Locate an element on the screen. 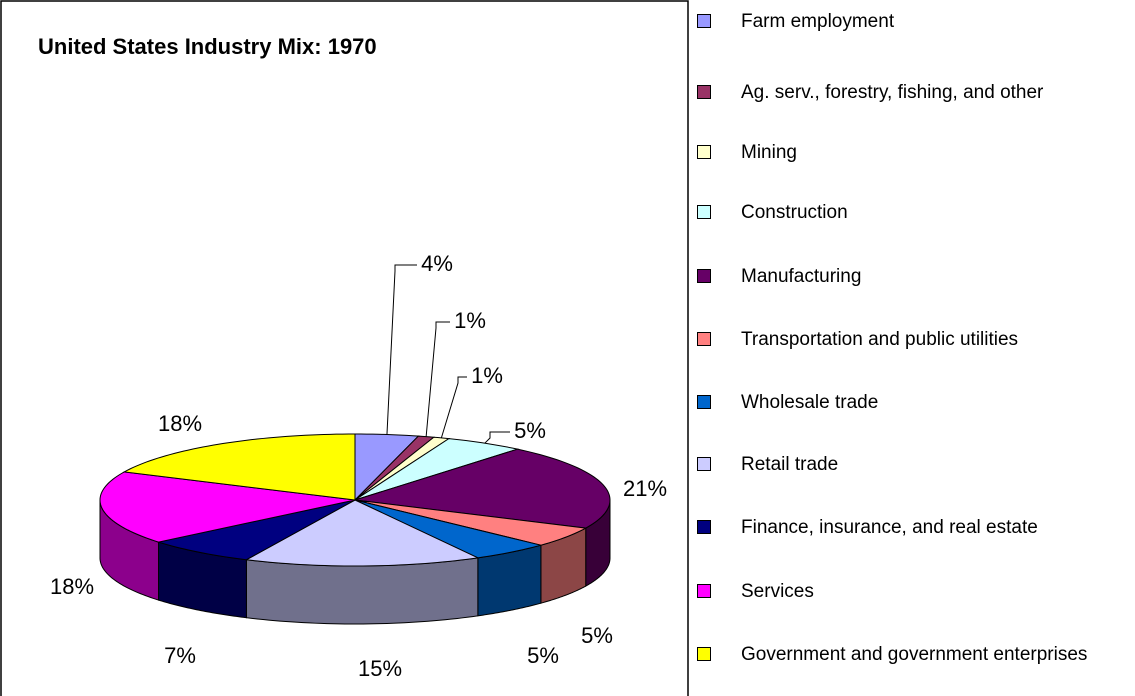 This screenshot has height=696, width=1135. legend-item: Transportation and public utilities is located at coordinates (912, 340).